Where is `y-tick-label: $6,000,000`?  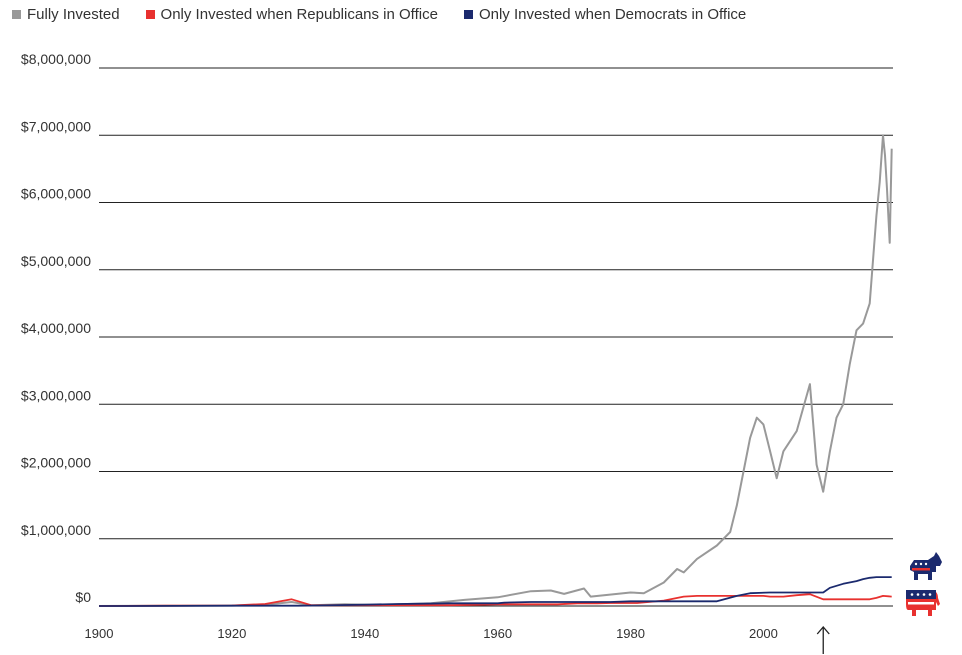 y-tick-label: $6,000,000 is located at coordinates (56, 194).